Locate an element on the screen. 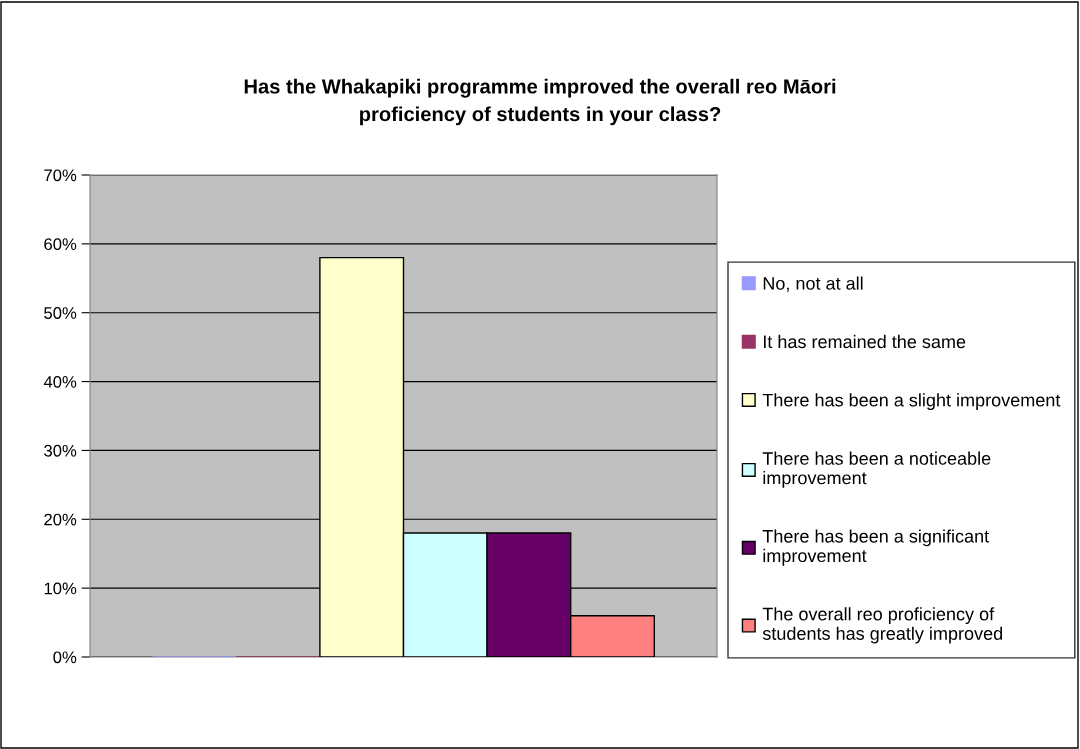 The image size is (1080, 749). y-tick-label: 0% is located at coordinates (65, 657).